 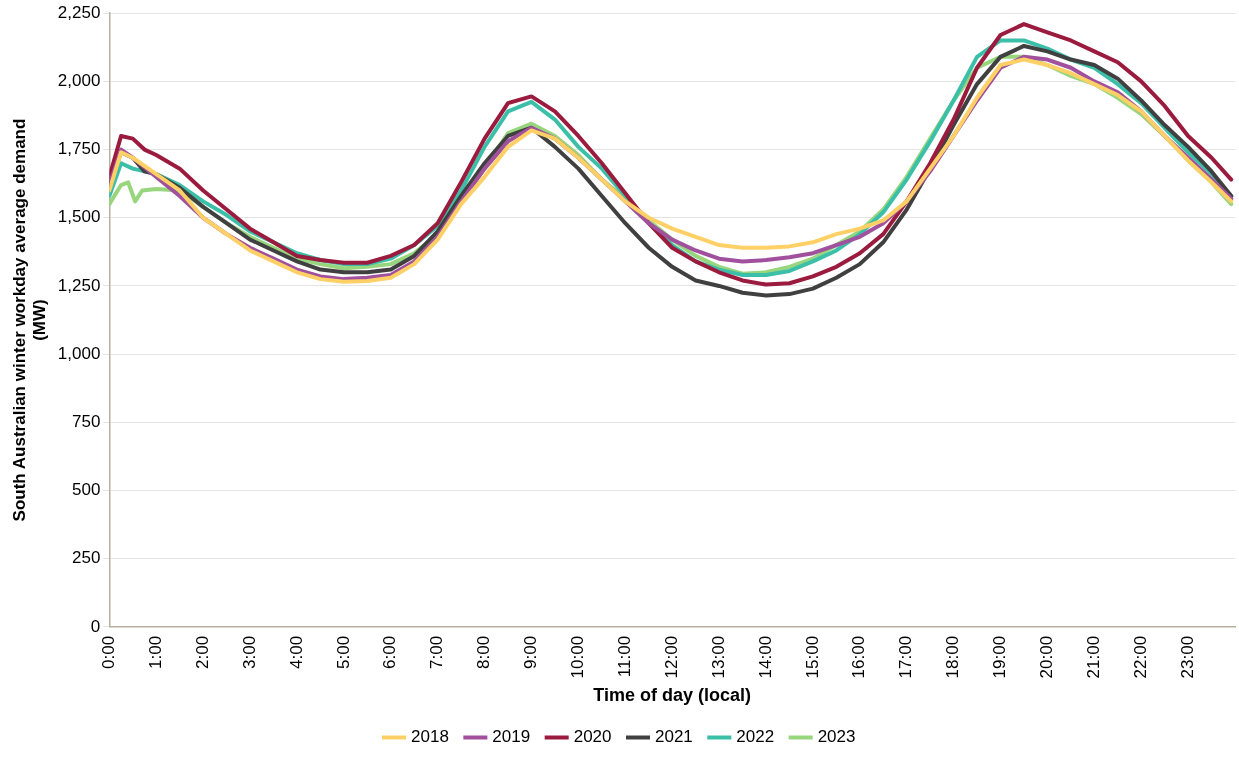 What do you see at coordinates (484, 652) in the screenshot?
I see `x-tick-label: 8:00` at bounding box center [484, 652].